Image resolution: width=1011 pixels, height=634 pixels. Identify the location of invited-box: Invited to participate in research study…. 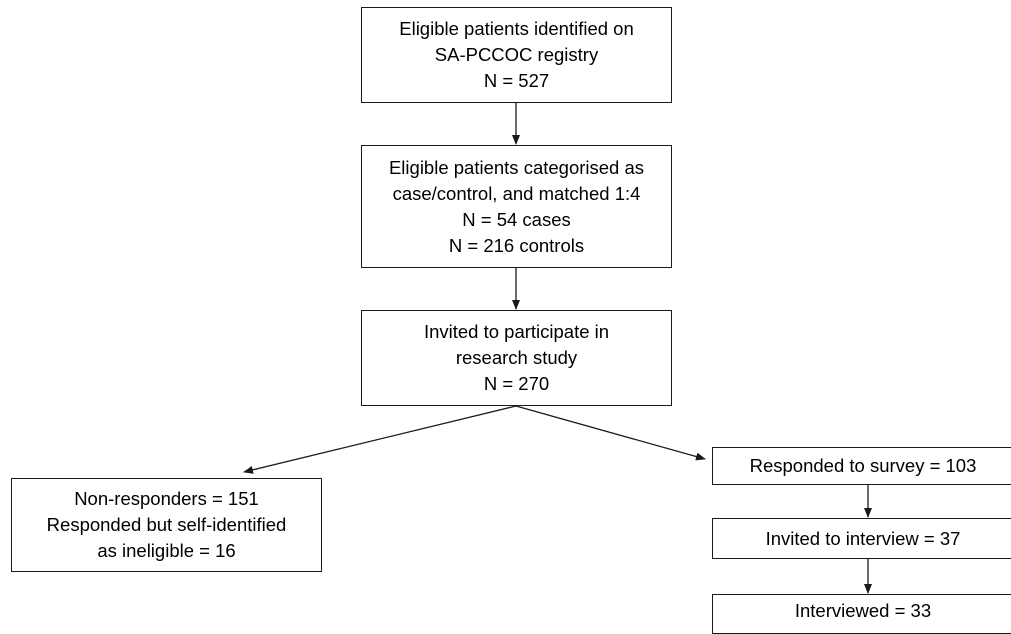
(516, 358).